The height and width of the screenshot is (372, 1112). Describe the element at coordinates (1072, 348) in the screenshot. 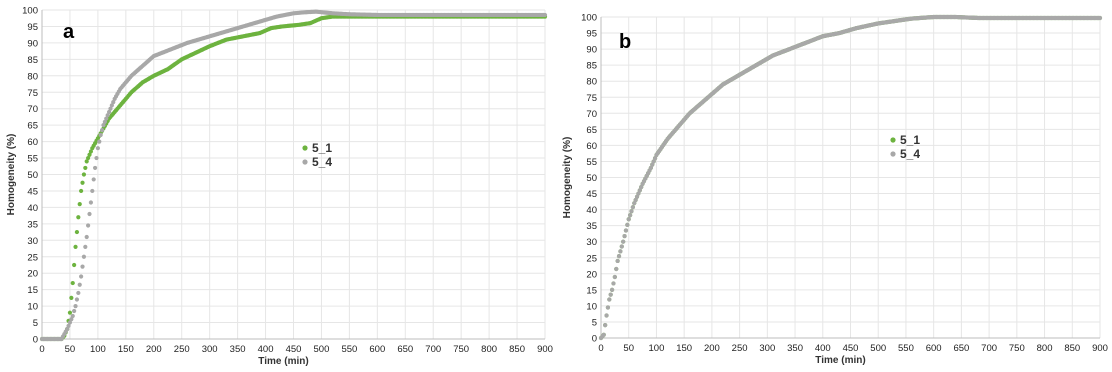

I see `x-tick-label: 850` at that location.